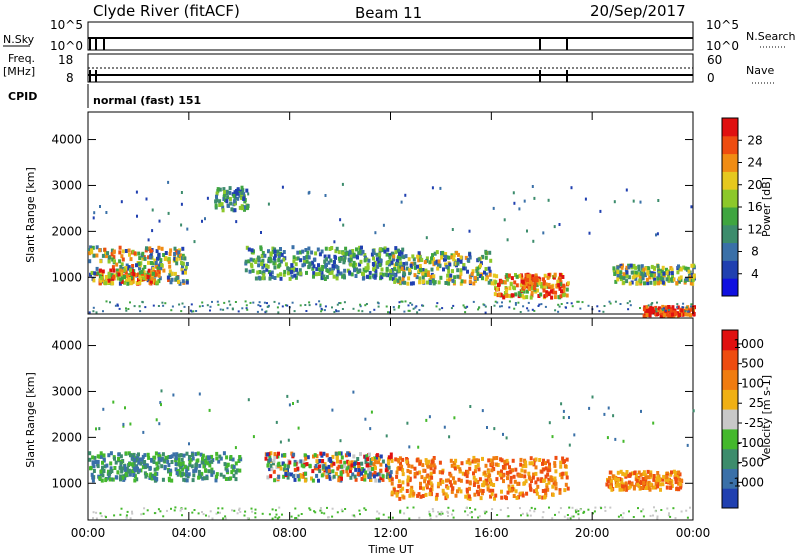 This screenshot has height=554, width=800. Describe the element at coordinates (752, 383) in the screenshot. I see `colorbar-tick-label: 100` at that location.